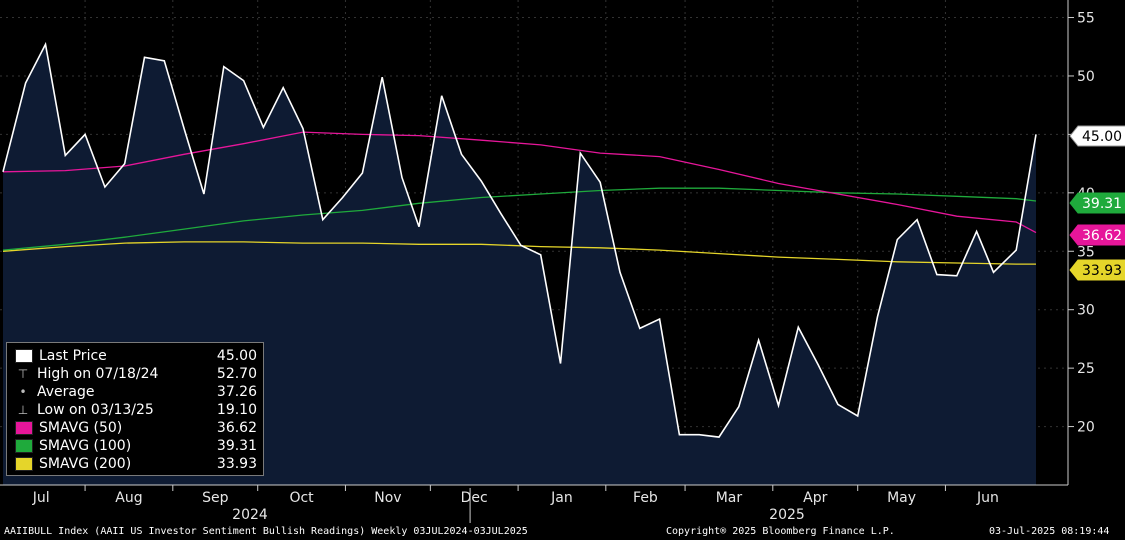 Image resolution: width=1125 pixels, height=540 pixels. Describe the element at coordinates (1086, 19) in the screenshot. I see `y-tick-label: 55` at that location.